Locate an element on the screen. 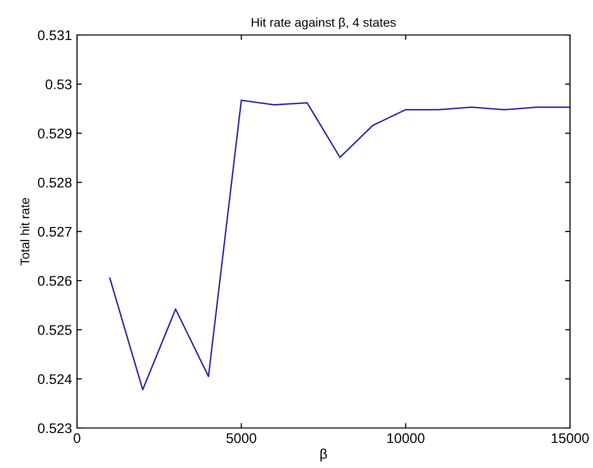  y-axis-title: Total hit rate is located at coordinates (25, 232).